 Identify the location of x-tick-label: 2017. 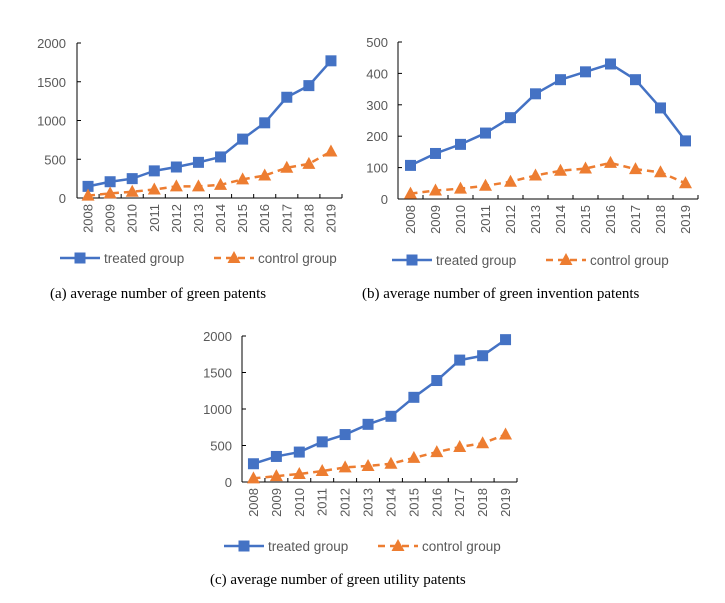
(635, 219).